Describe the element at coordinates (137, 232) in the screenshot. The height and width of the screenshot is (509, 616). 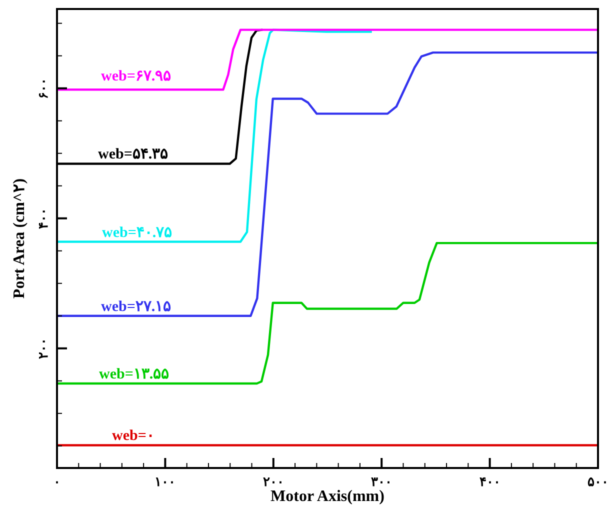
I see `series-label: web=۴۰.۷۵` at that location.